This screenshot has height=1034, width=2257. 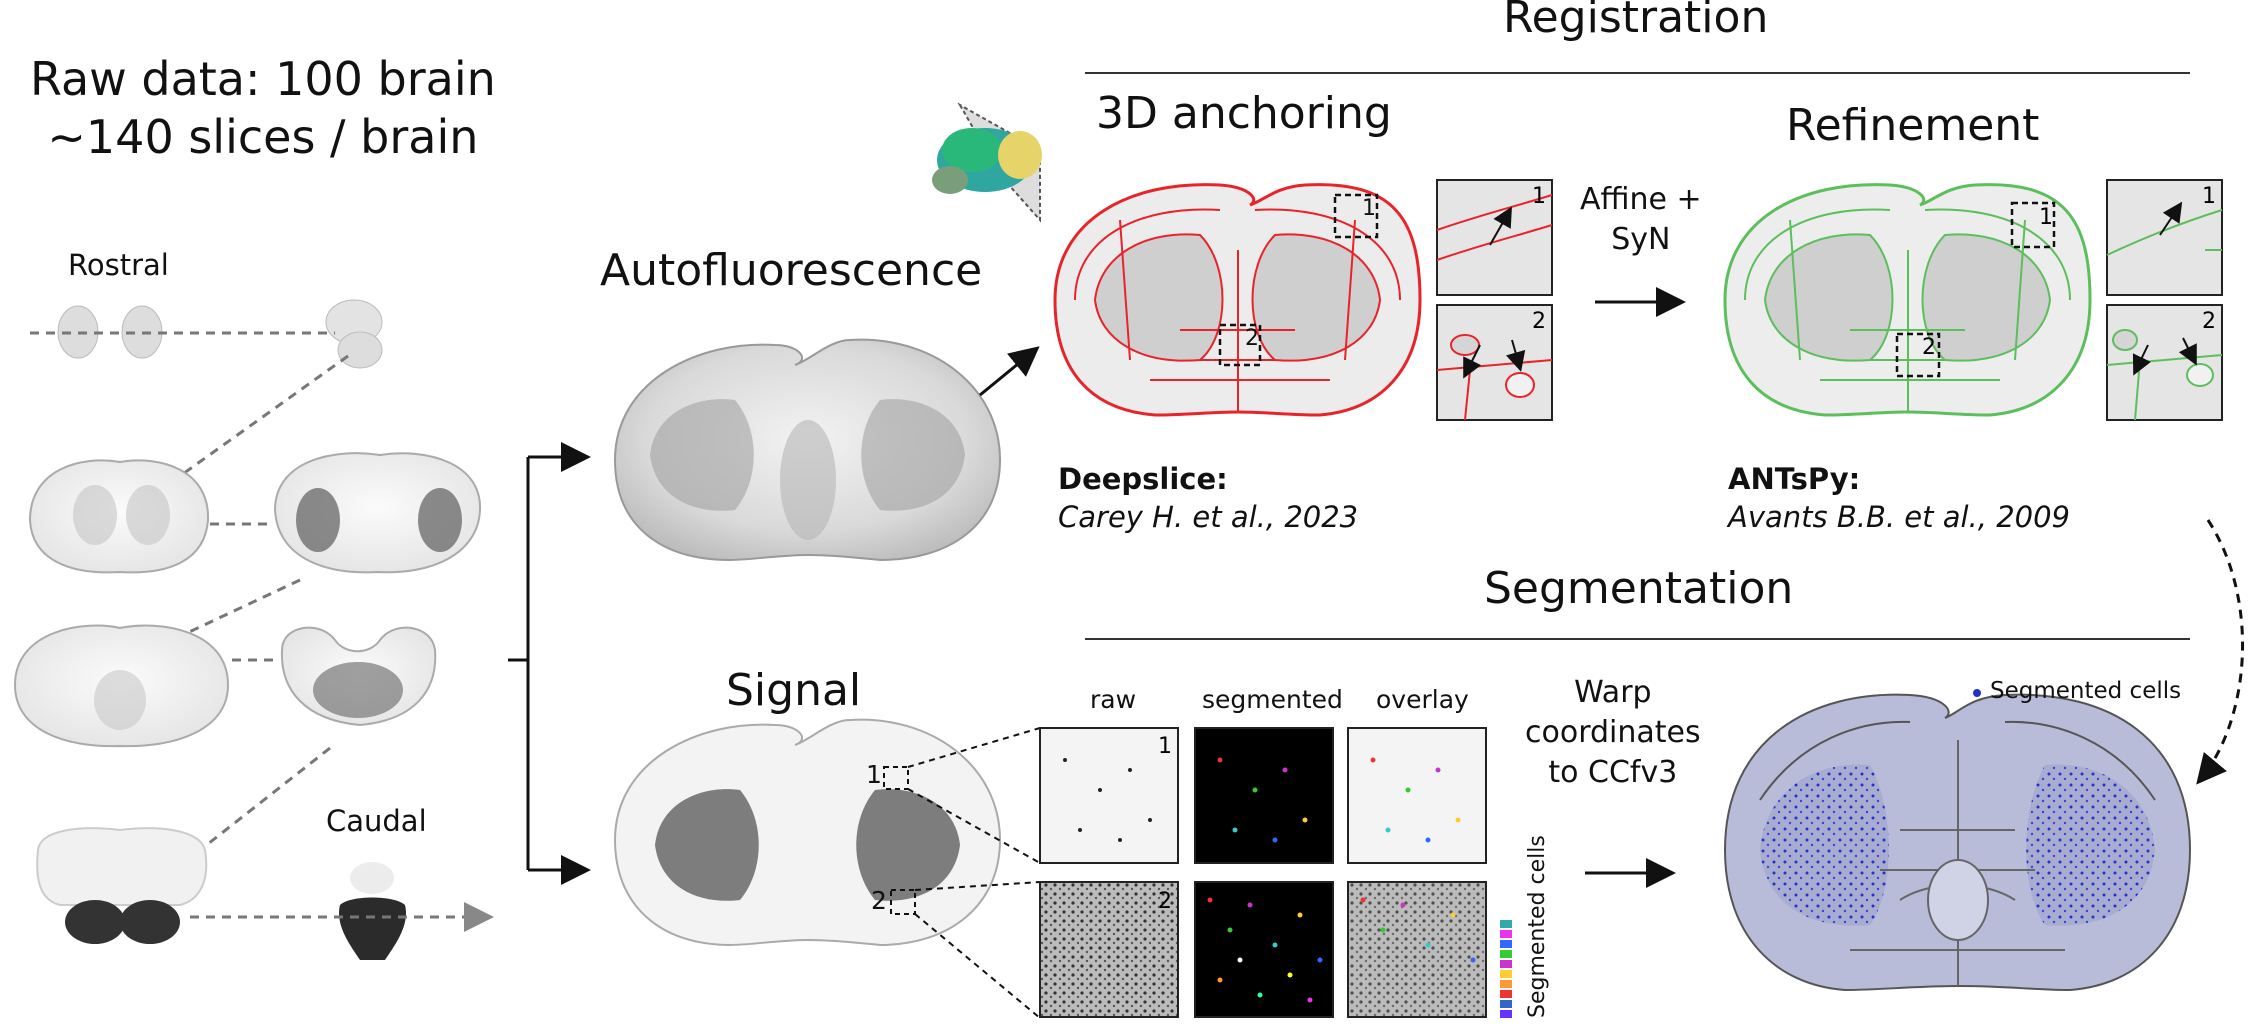 I want to click on refine-roi-1-label: 1, so click(x=2046, y=217).